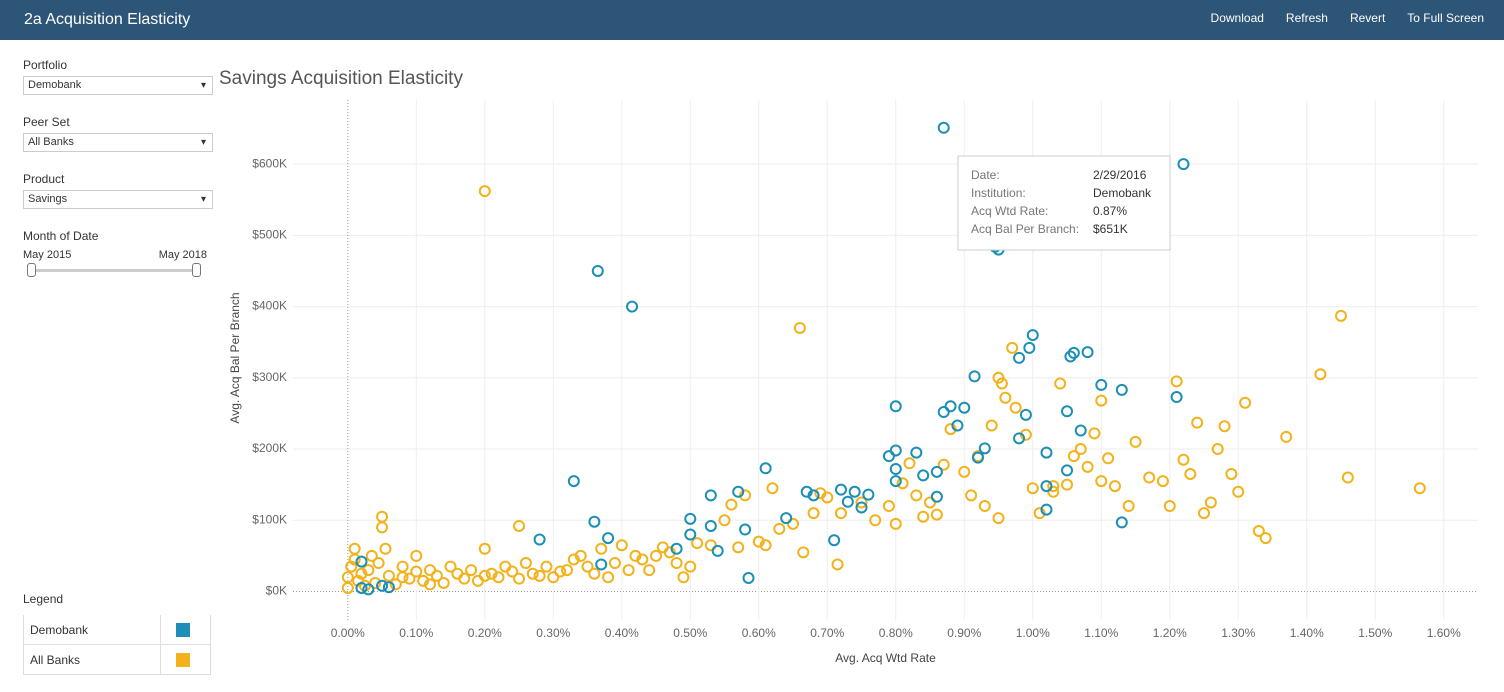 The width and height of the screenshot is (1504, 692). What do you see at coordinates (1307, 633) in the screenshot?
I see `x-tick-label: 1.40%` at bounding box center [1307, 633].